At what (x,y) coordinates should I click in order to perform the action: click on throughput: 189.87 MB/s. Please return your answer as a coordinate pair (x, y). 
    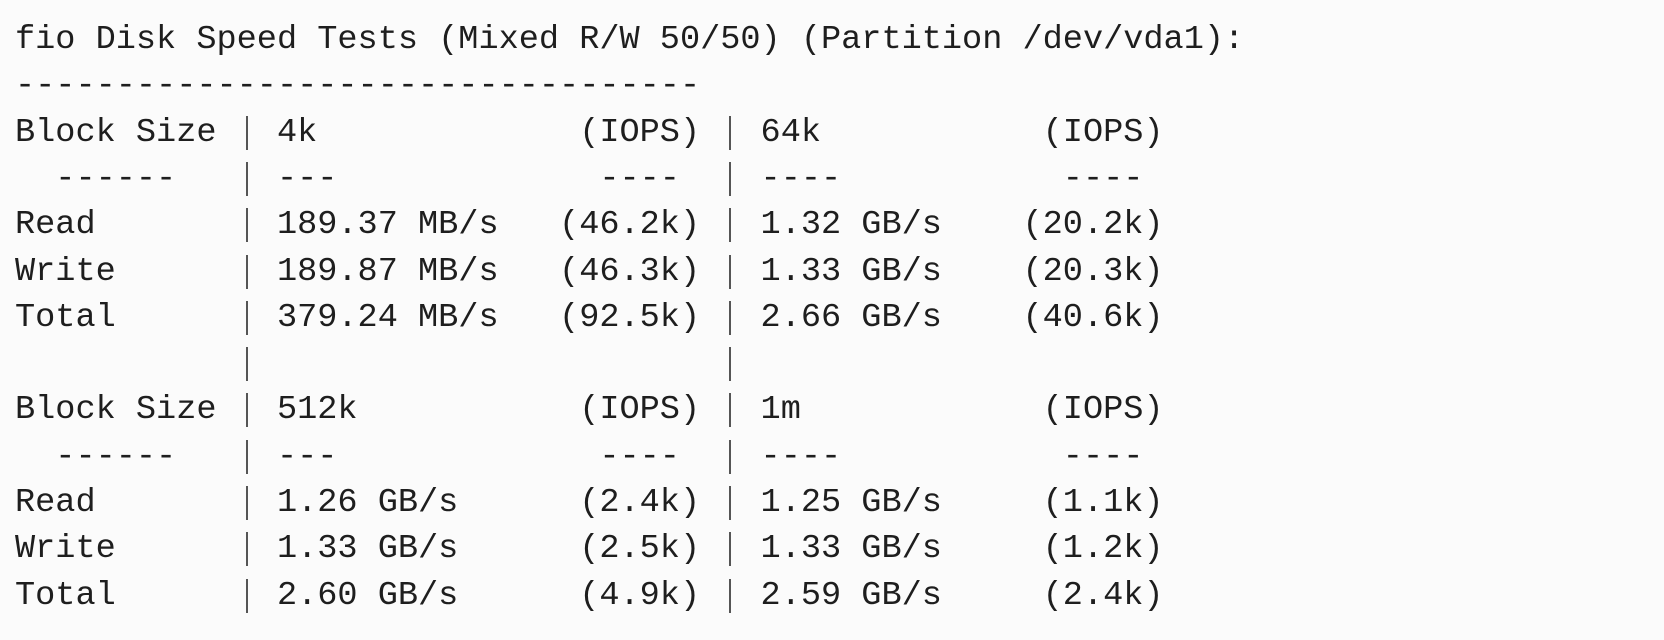
    Looking at the image, I should click on (387, 271).